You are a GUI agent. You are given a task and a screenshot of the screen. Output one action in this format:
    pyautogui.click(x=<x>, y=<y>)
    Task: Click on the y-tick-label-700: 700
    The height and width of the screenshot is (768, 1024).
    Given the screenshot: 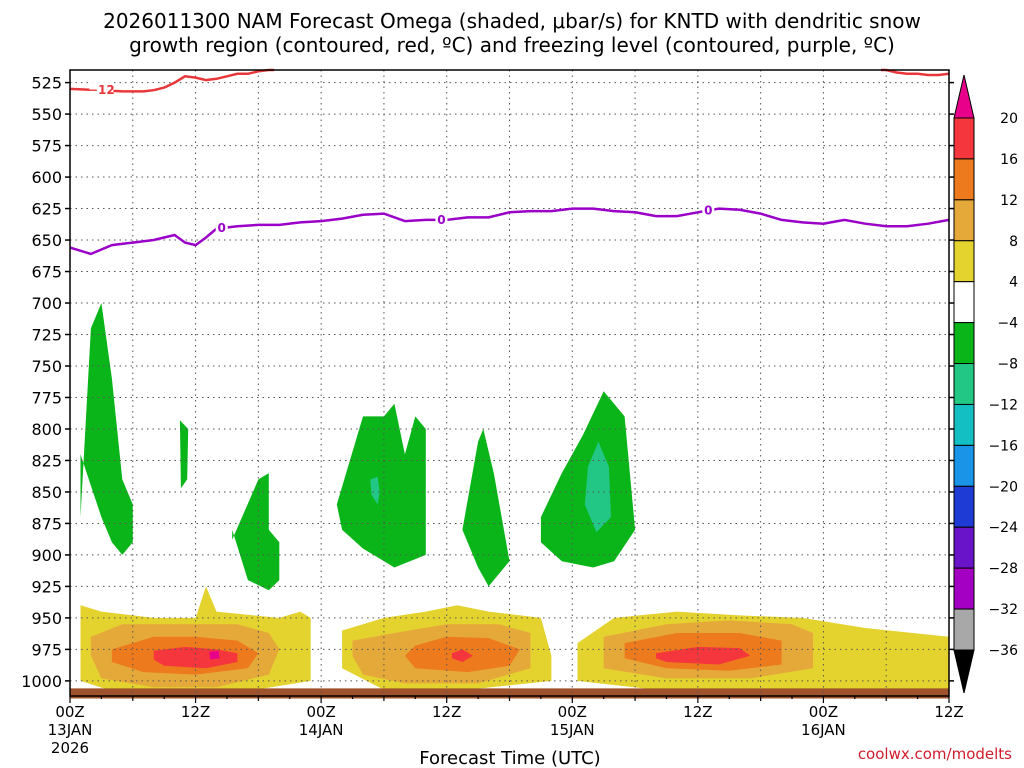 What is the action you would take?
    pyautogui.click(x=46, y=303)
    